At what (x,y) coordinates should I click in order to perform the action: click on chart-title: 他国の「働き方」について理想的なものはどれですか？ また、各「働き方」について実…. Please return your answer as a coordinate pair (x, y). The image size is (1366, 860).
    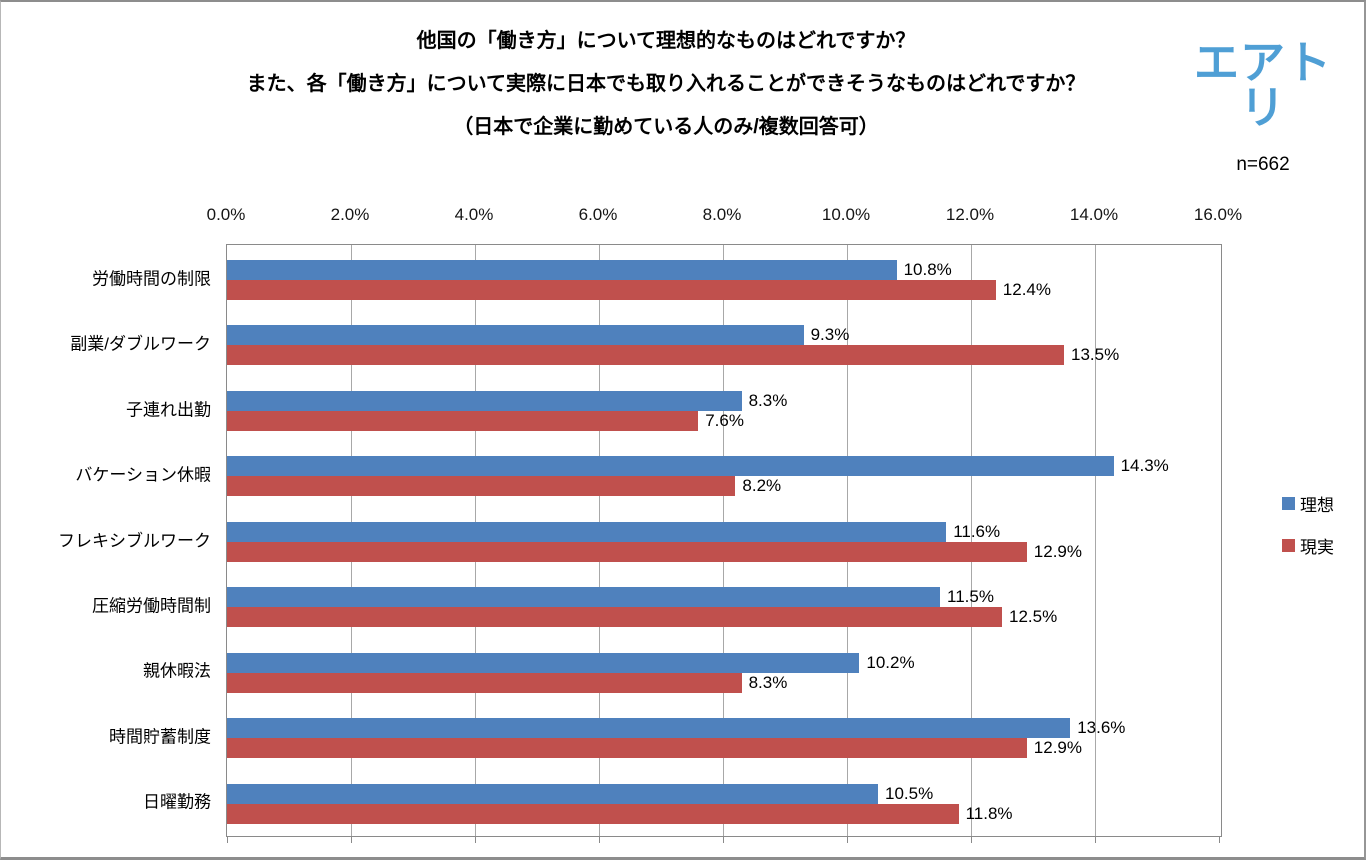
    Looking at the image, I should click on (666, 84).